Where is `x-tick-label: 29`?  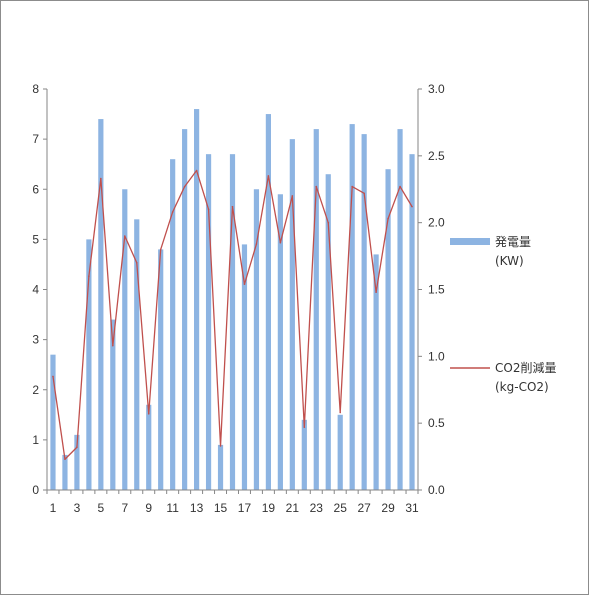
x-tick-label: 29 is located at coordinates (388, 508).